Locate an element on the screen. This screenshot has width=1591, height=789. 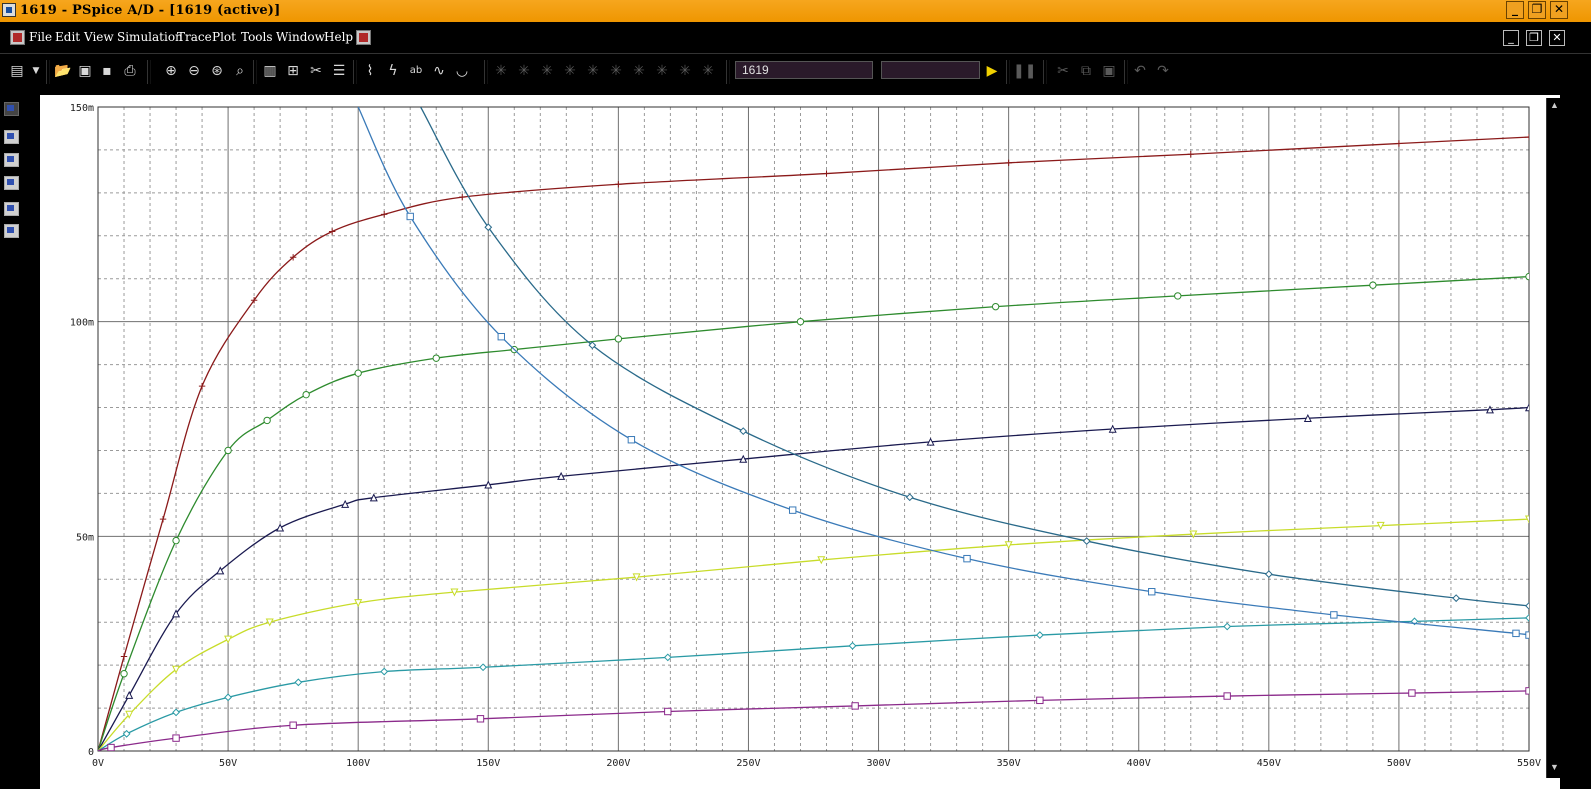
redo-icon: ↷ is located at coordinates (1163, 71).